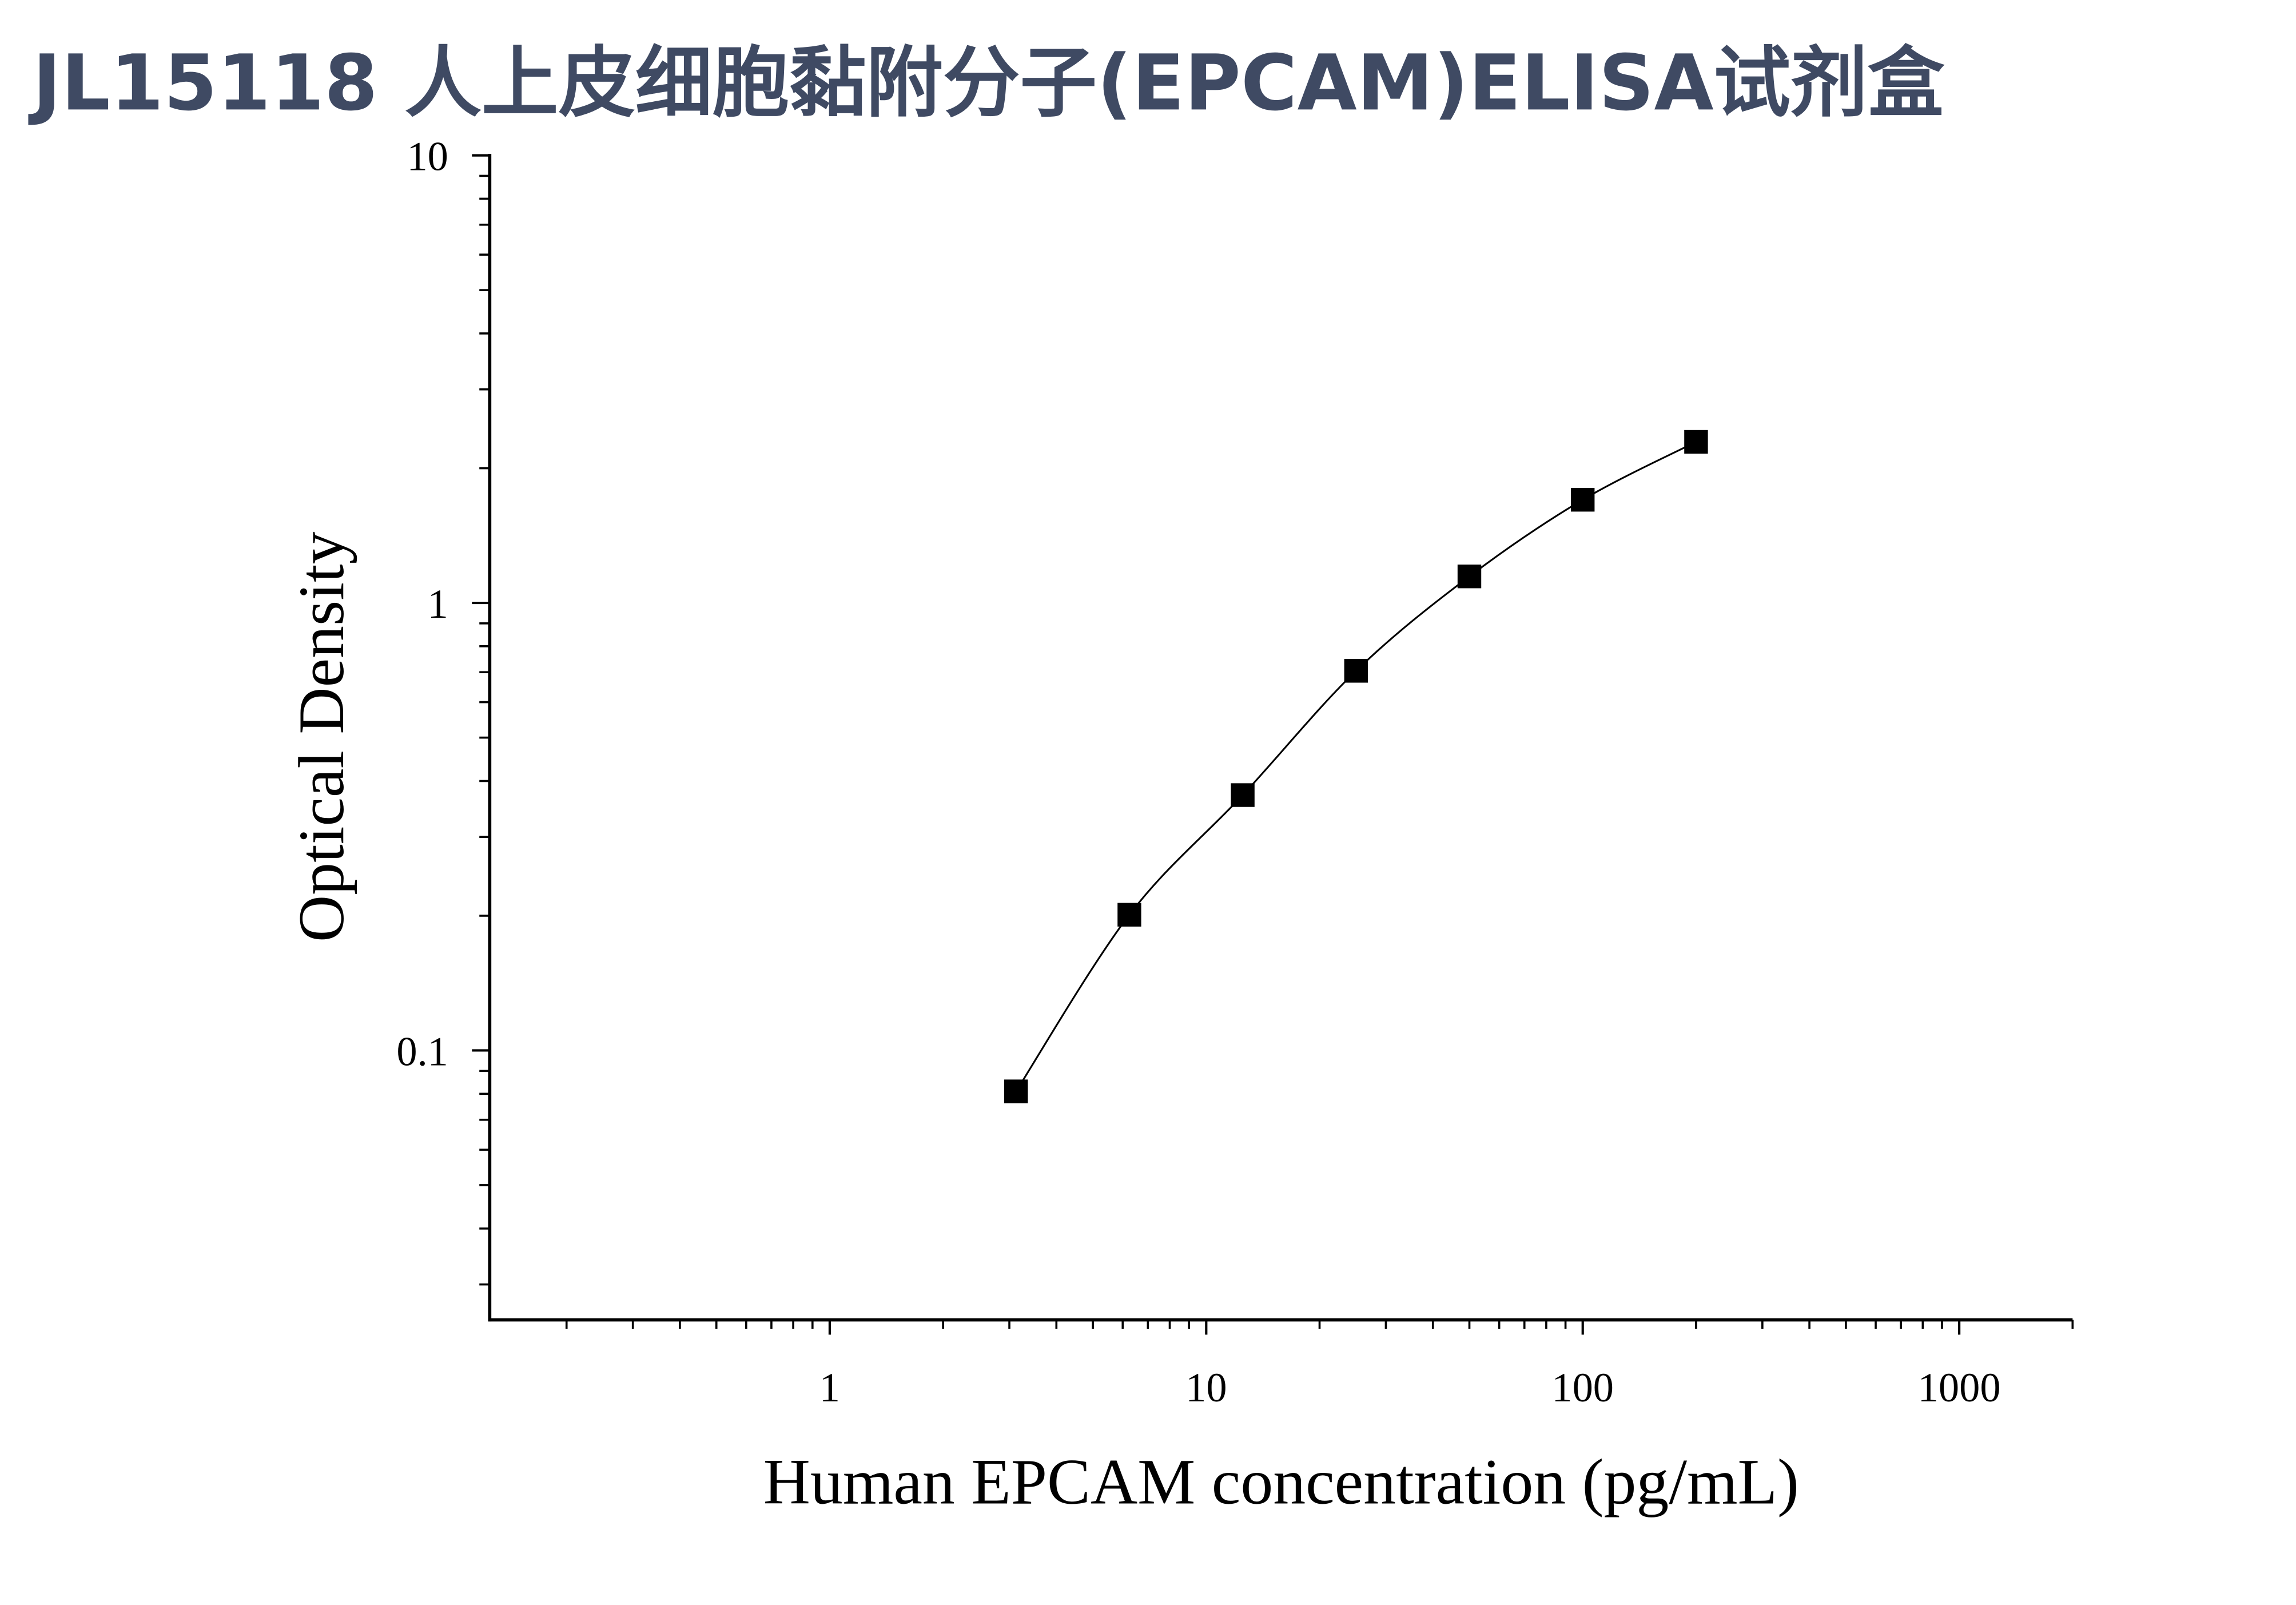  What do you see at coordinates (1206, 1387) in the screenshot?
I see `x-tick-label: 10` at bounding box center [1206, 1387].